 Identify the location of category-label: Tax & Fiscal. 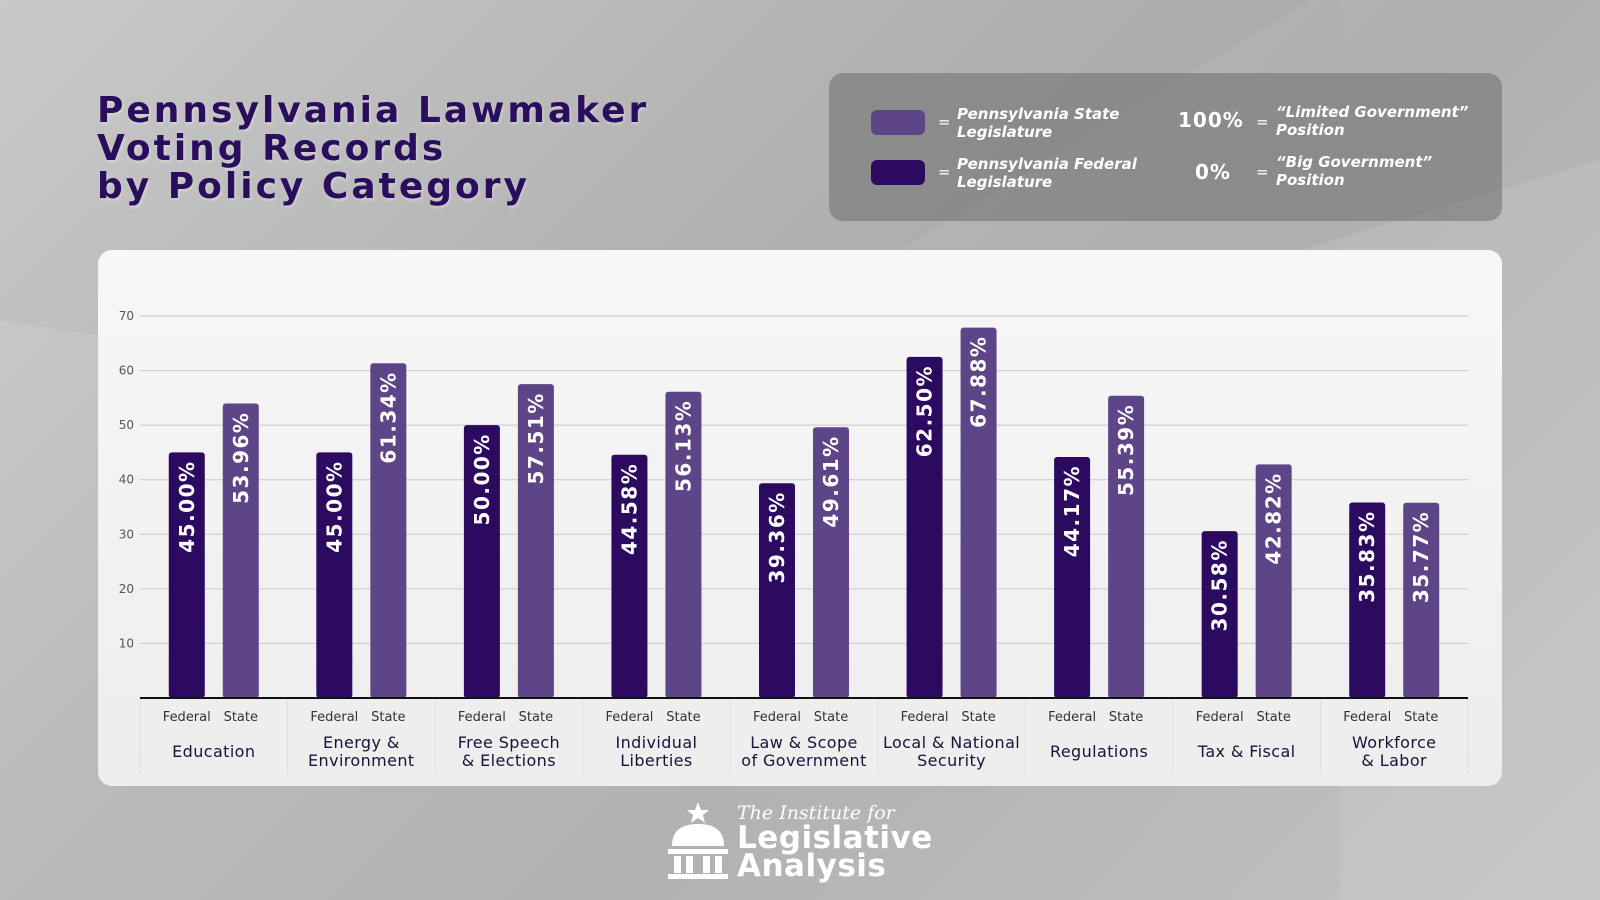
(1246, 751).